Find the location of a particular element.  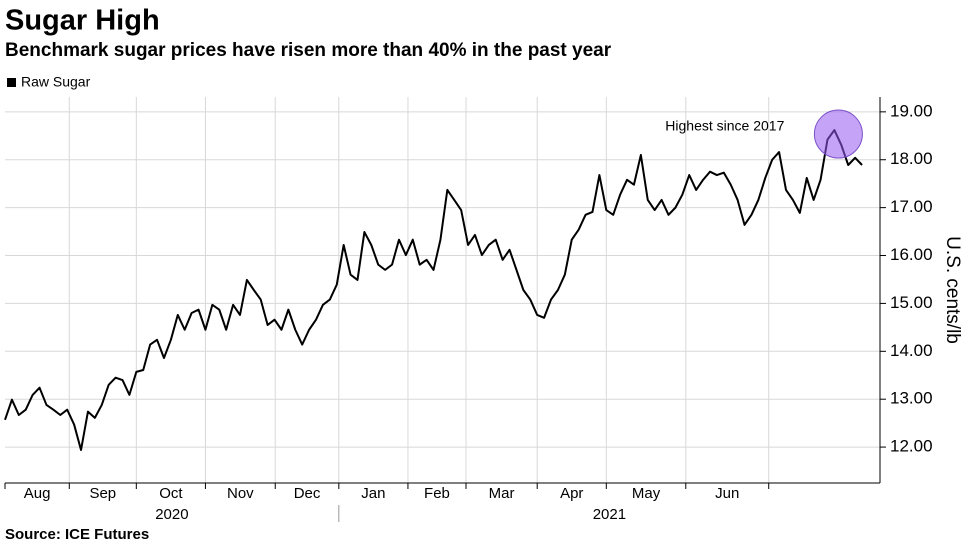

year-label: 2021 is located at coordinates (609, 514).